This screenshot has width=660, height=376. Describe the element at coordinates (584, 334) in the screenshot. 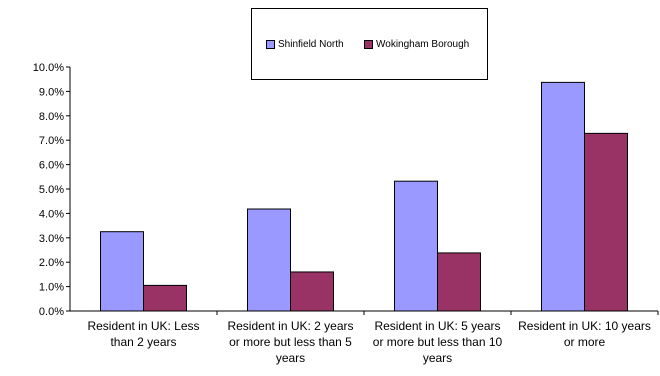

I see `category-label-4: Resident in UK: 10 years or more` at that location.